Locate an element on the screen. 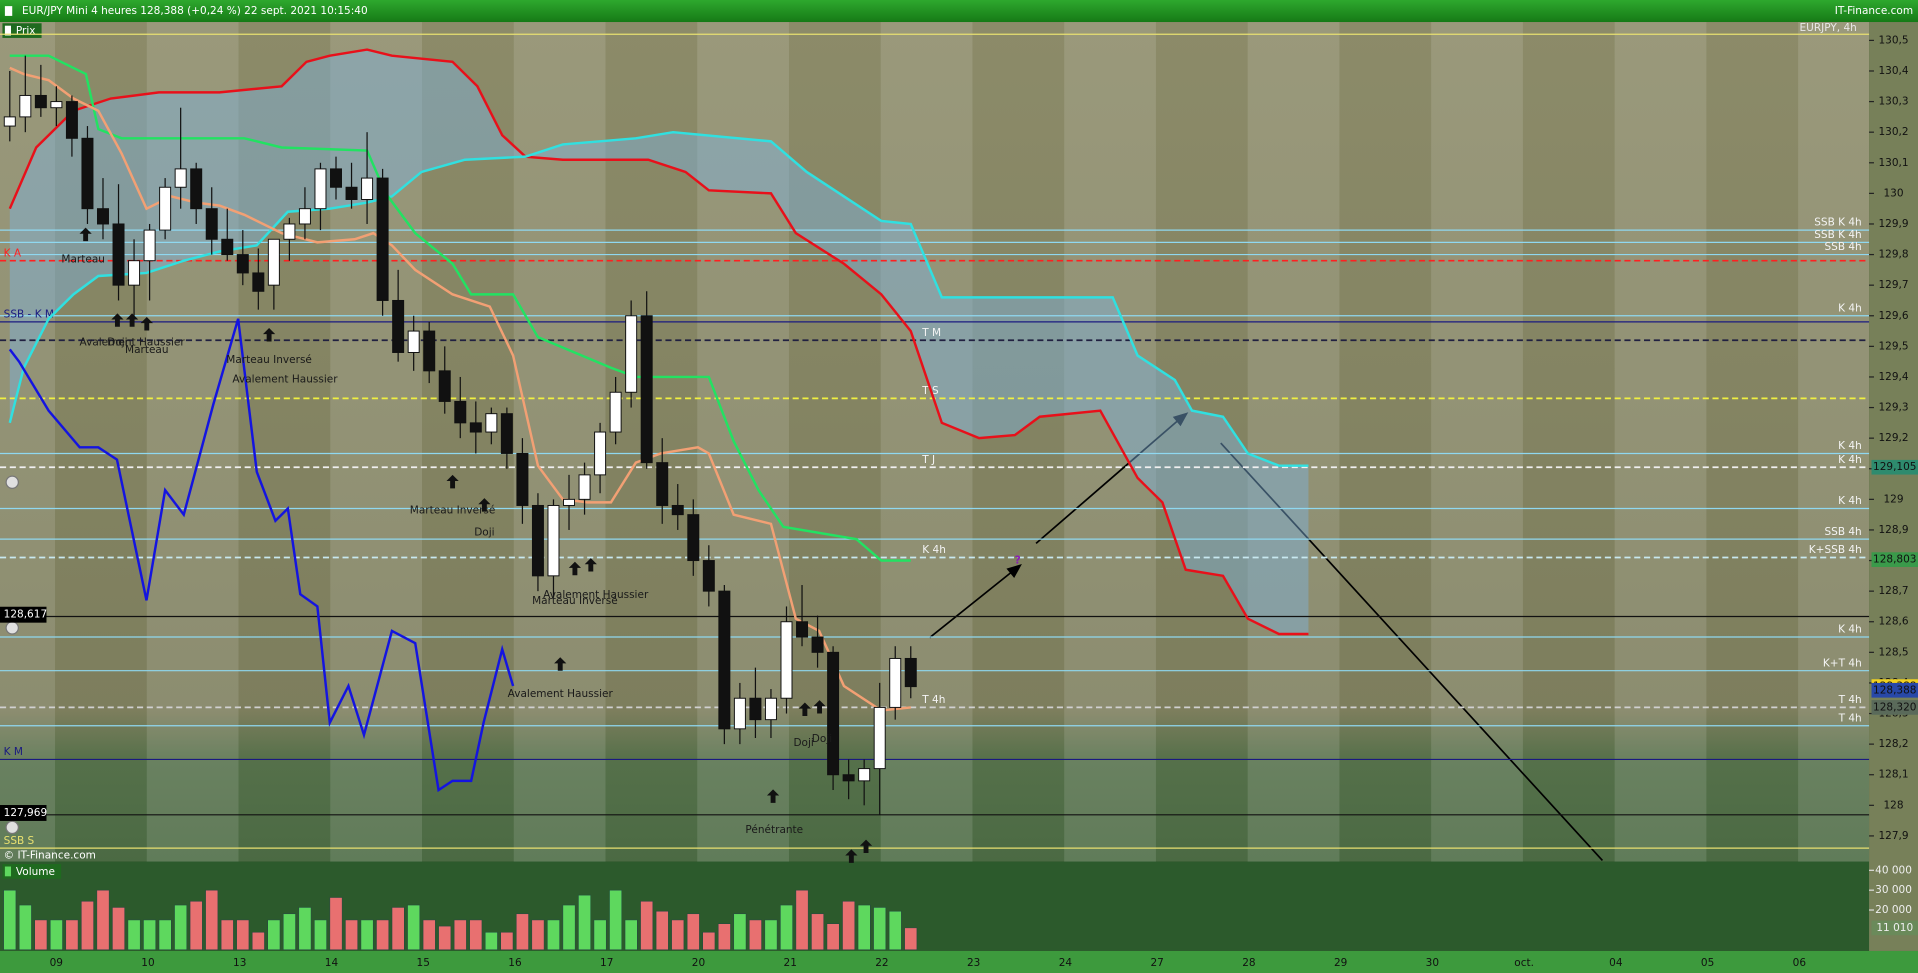 This screenshot has height=973, width=1918. volume-legend: Volume is located at coordinates (35, 872).